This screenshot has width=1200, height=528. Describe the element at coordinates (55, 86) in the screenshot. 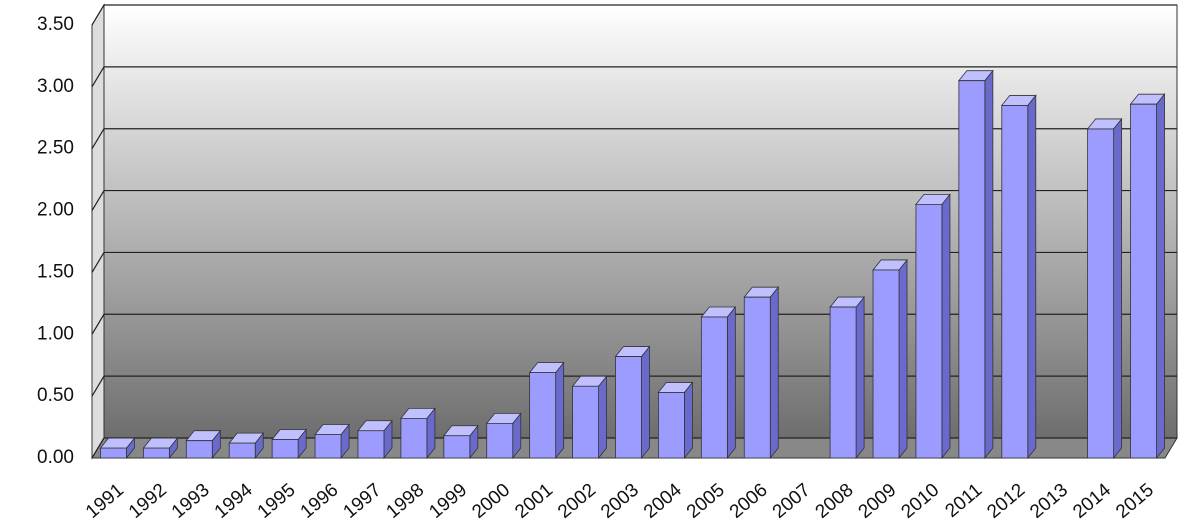

I see `y-tick-label: 3.00` at that location.